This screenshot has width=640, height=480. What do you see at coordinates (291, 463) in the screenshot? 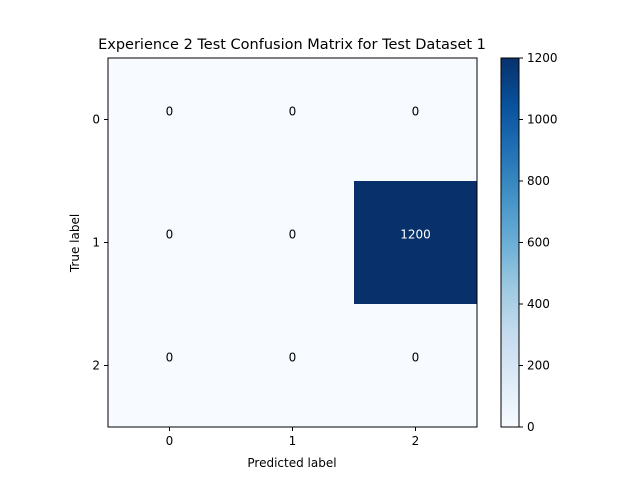
I see `x-axis-label: Predicted label` at bounding box center [291, 463].